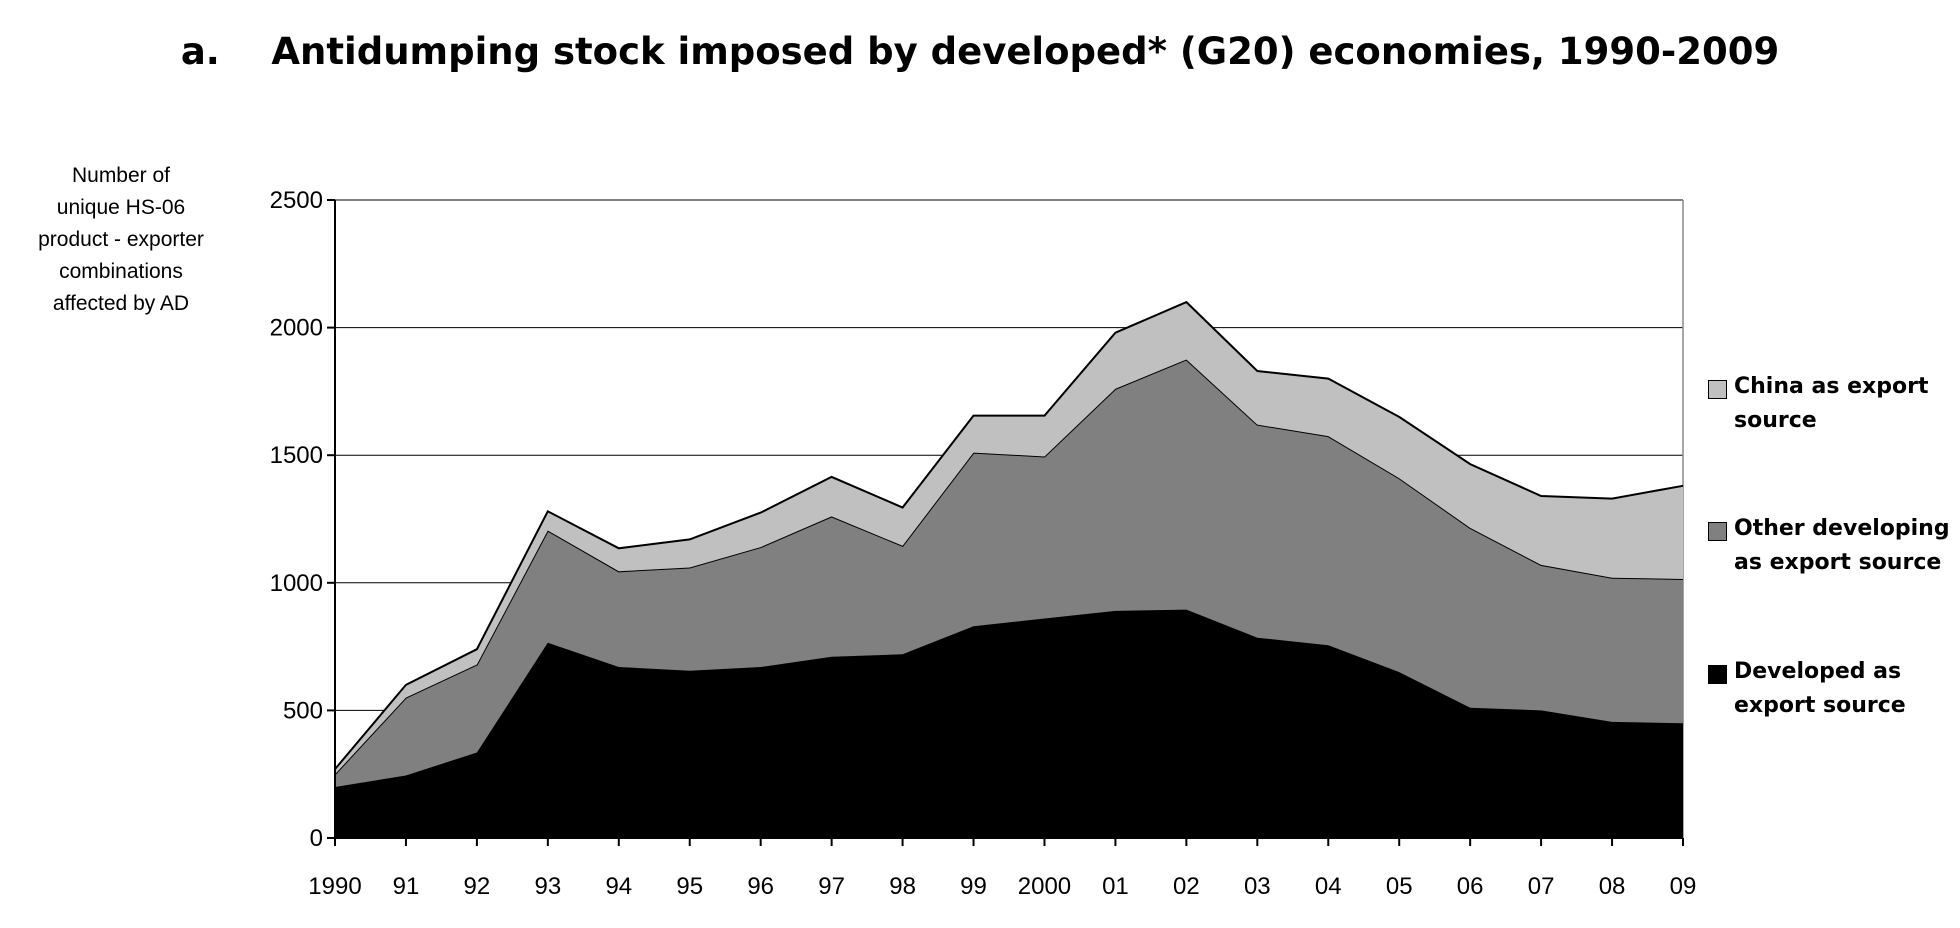 Image resolution: width=1960 pixels, height=928 pixels. I want to click on legend-label-other-developing: Other developing as export source, so click(1842, 545).